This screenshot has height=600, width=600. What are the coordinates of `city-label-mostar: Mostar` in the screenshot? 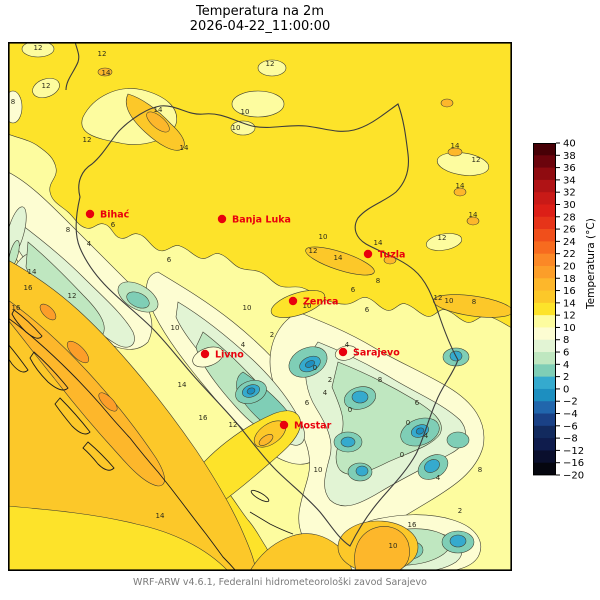 It's located at (313, 426).